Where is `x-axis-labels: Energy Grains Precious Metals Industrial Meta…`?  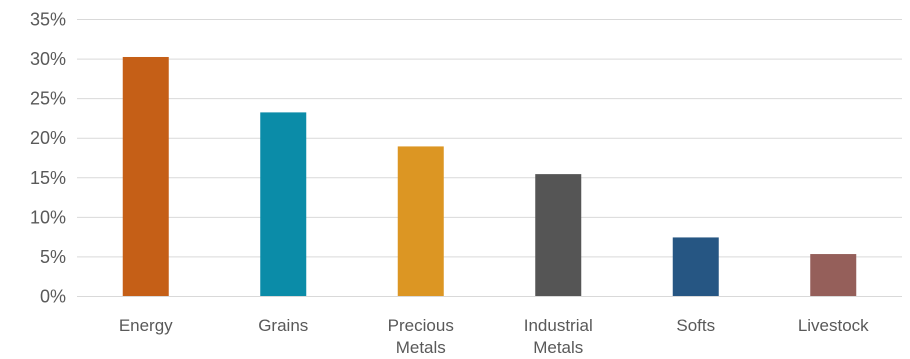 x-axis-labels: Energy Grains Precious Metals Industrial Meta… is located at coordinates (494, 336).